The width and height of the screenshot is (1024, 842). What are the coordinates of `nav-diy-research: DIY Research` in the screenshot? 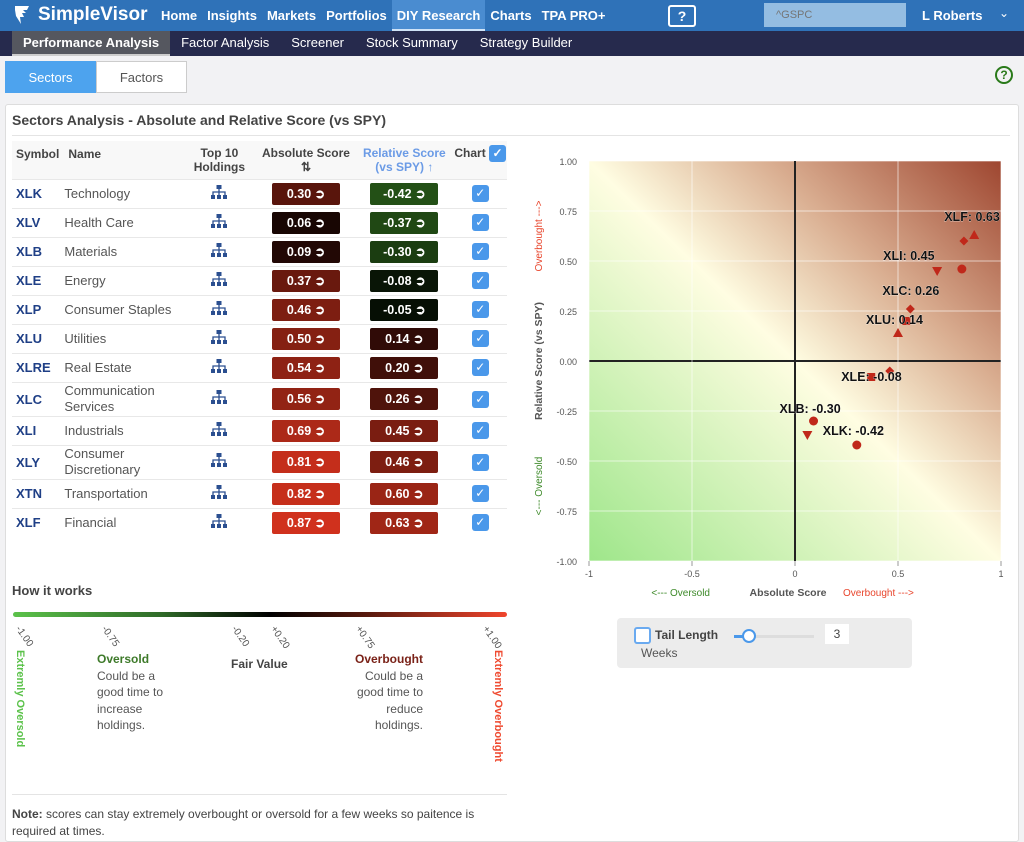 It's located at (438, 15).